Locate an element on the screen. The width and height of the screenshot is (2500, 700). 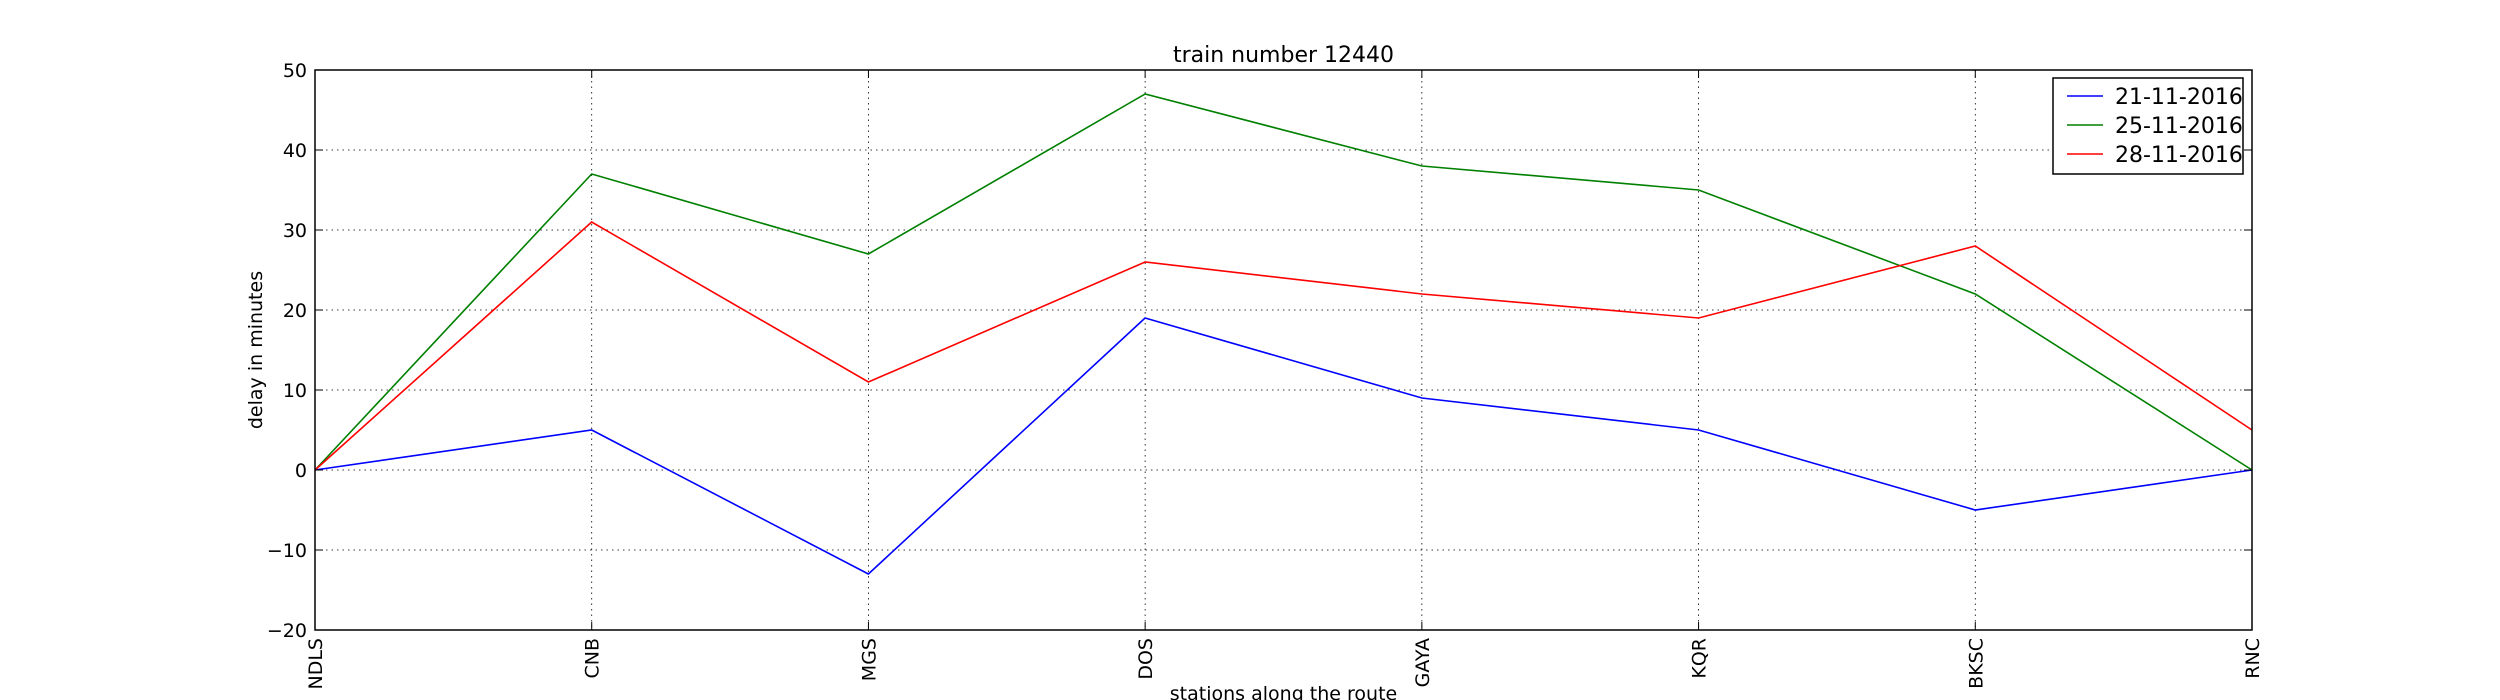
y-axis-label: delay in minutes is located at coordinates (256, 350).